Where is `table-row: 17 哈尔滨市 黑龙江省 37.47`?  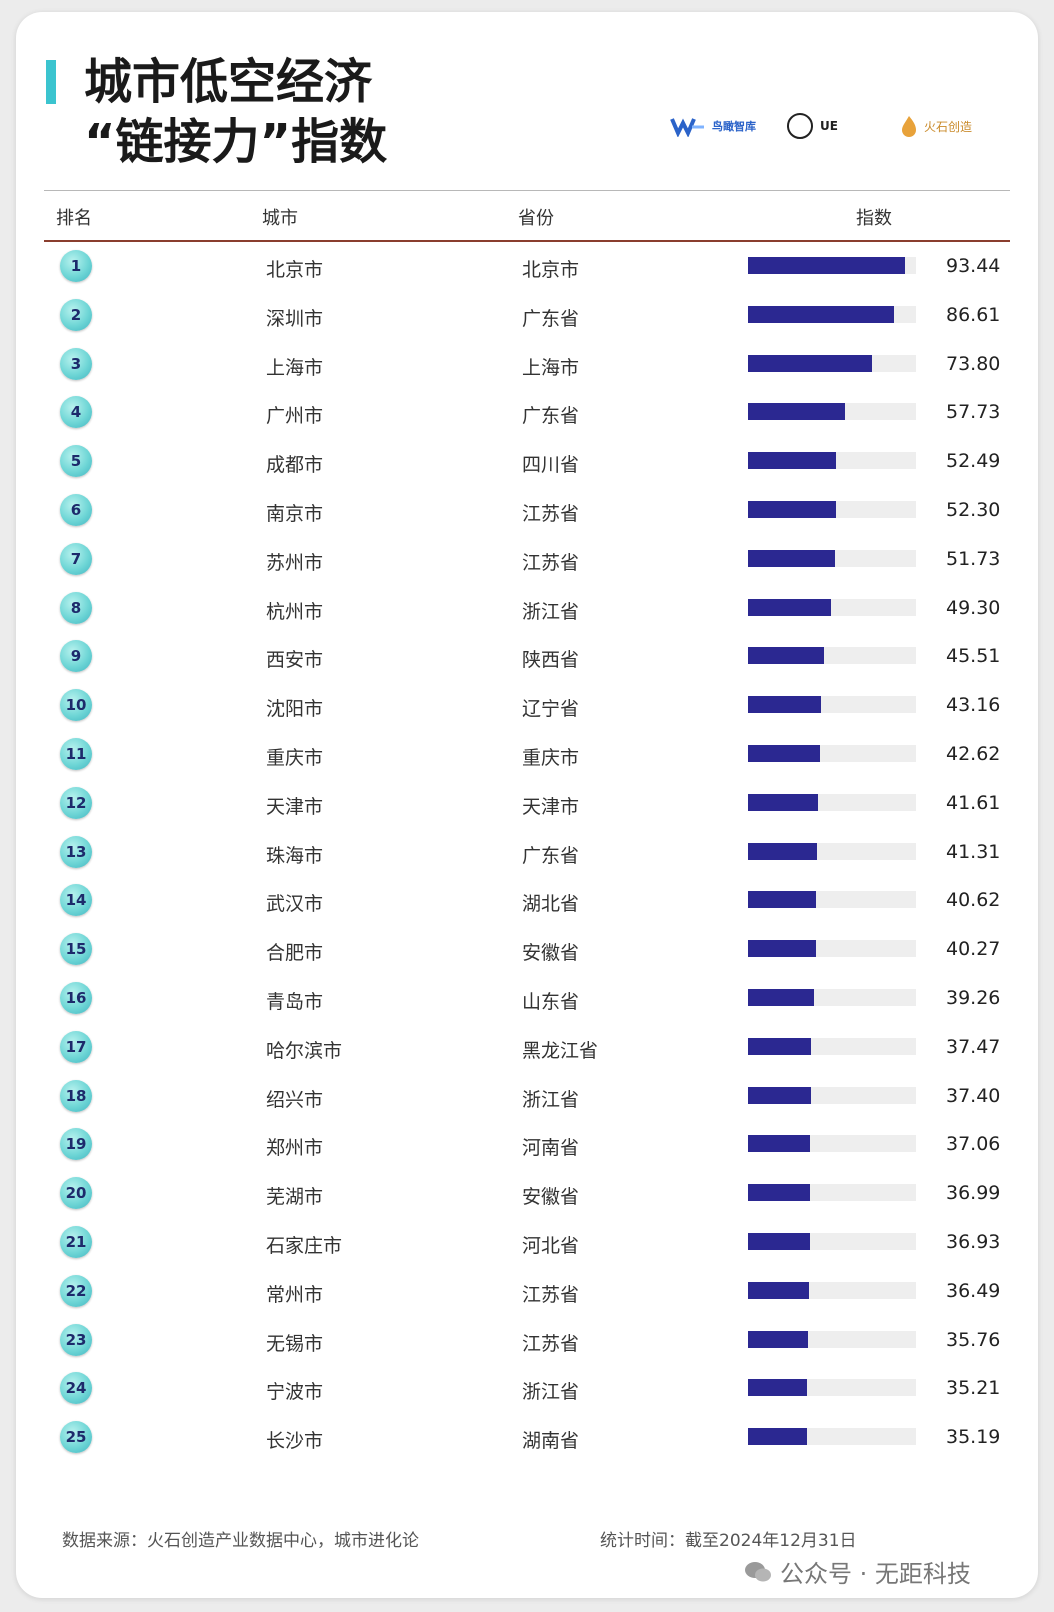 table-row: 17 哈尔滨市 黑龙江省 37.47 is located at coordinates (527, 1049).